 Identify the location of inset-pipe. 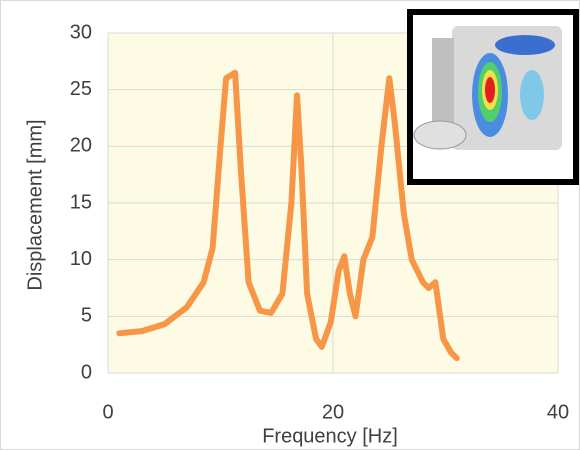
(440, 135).